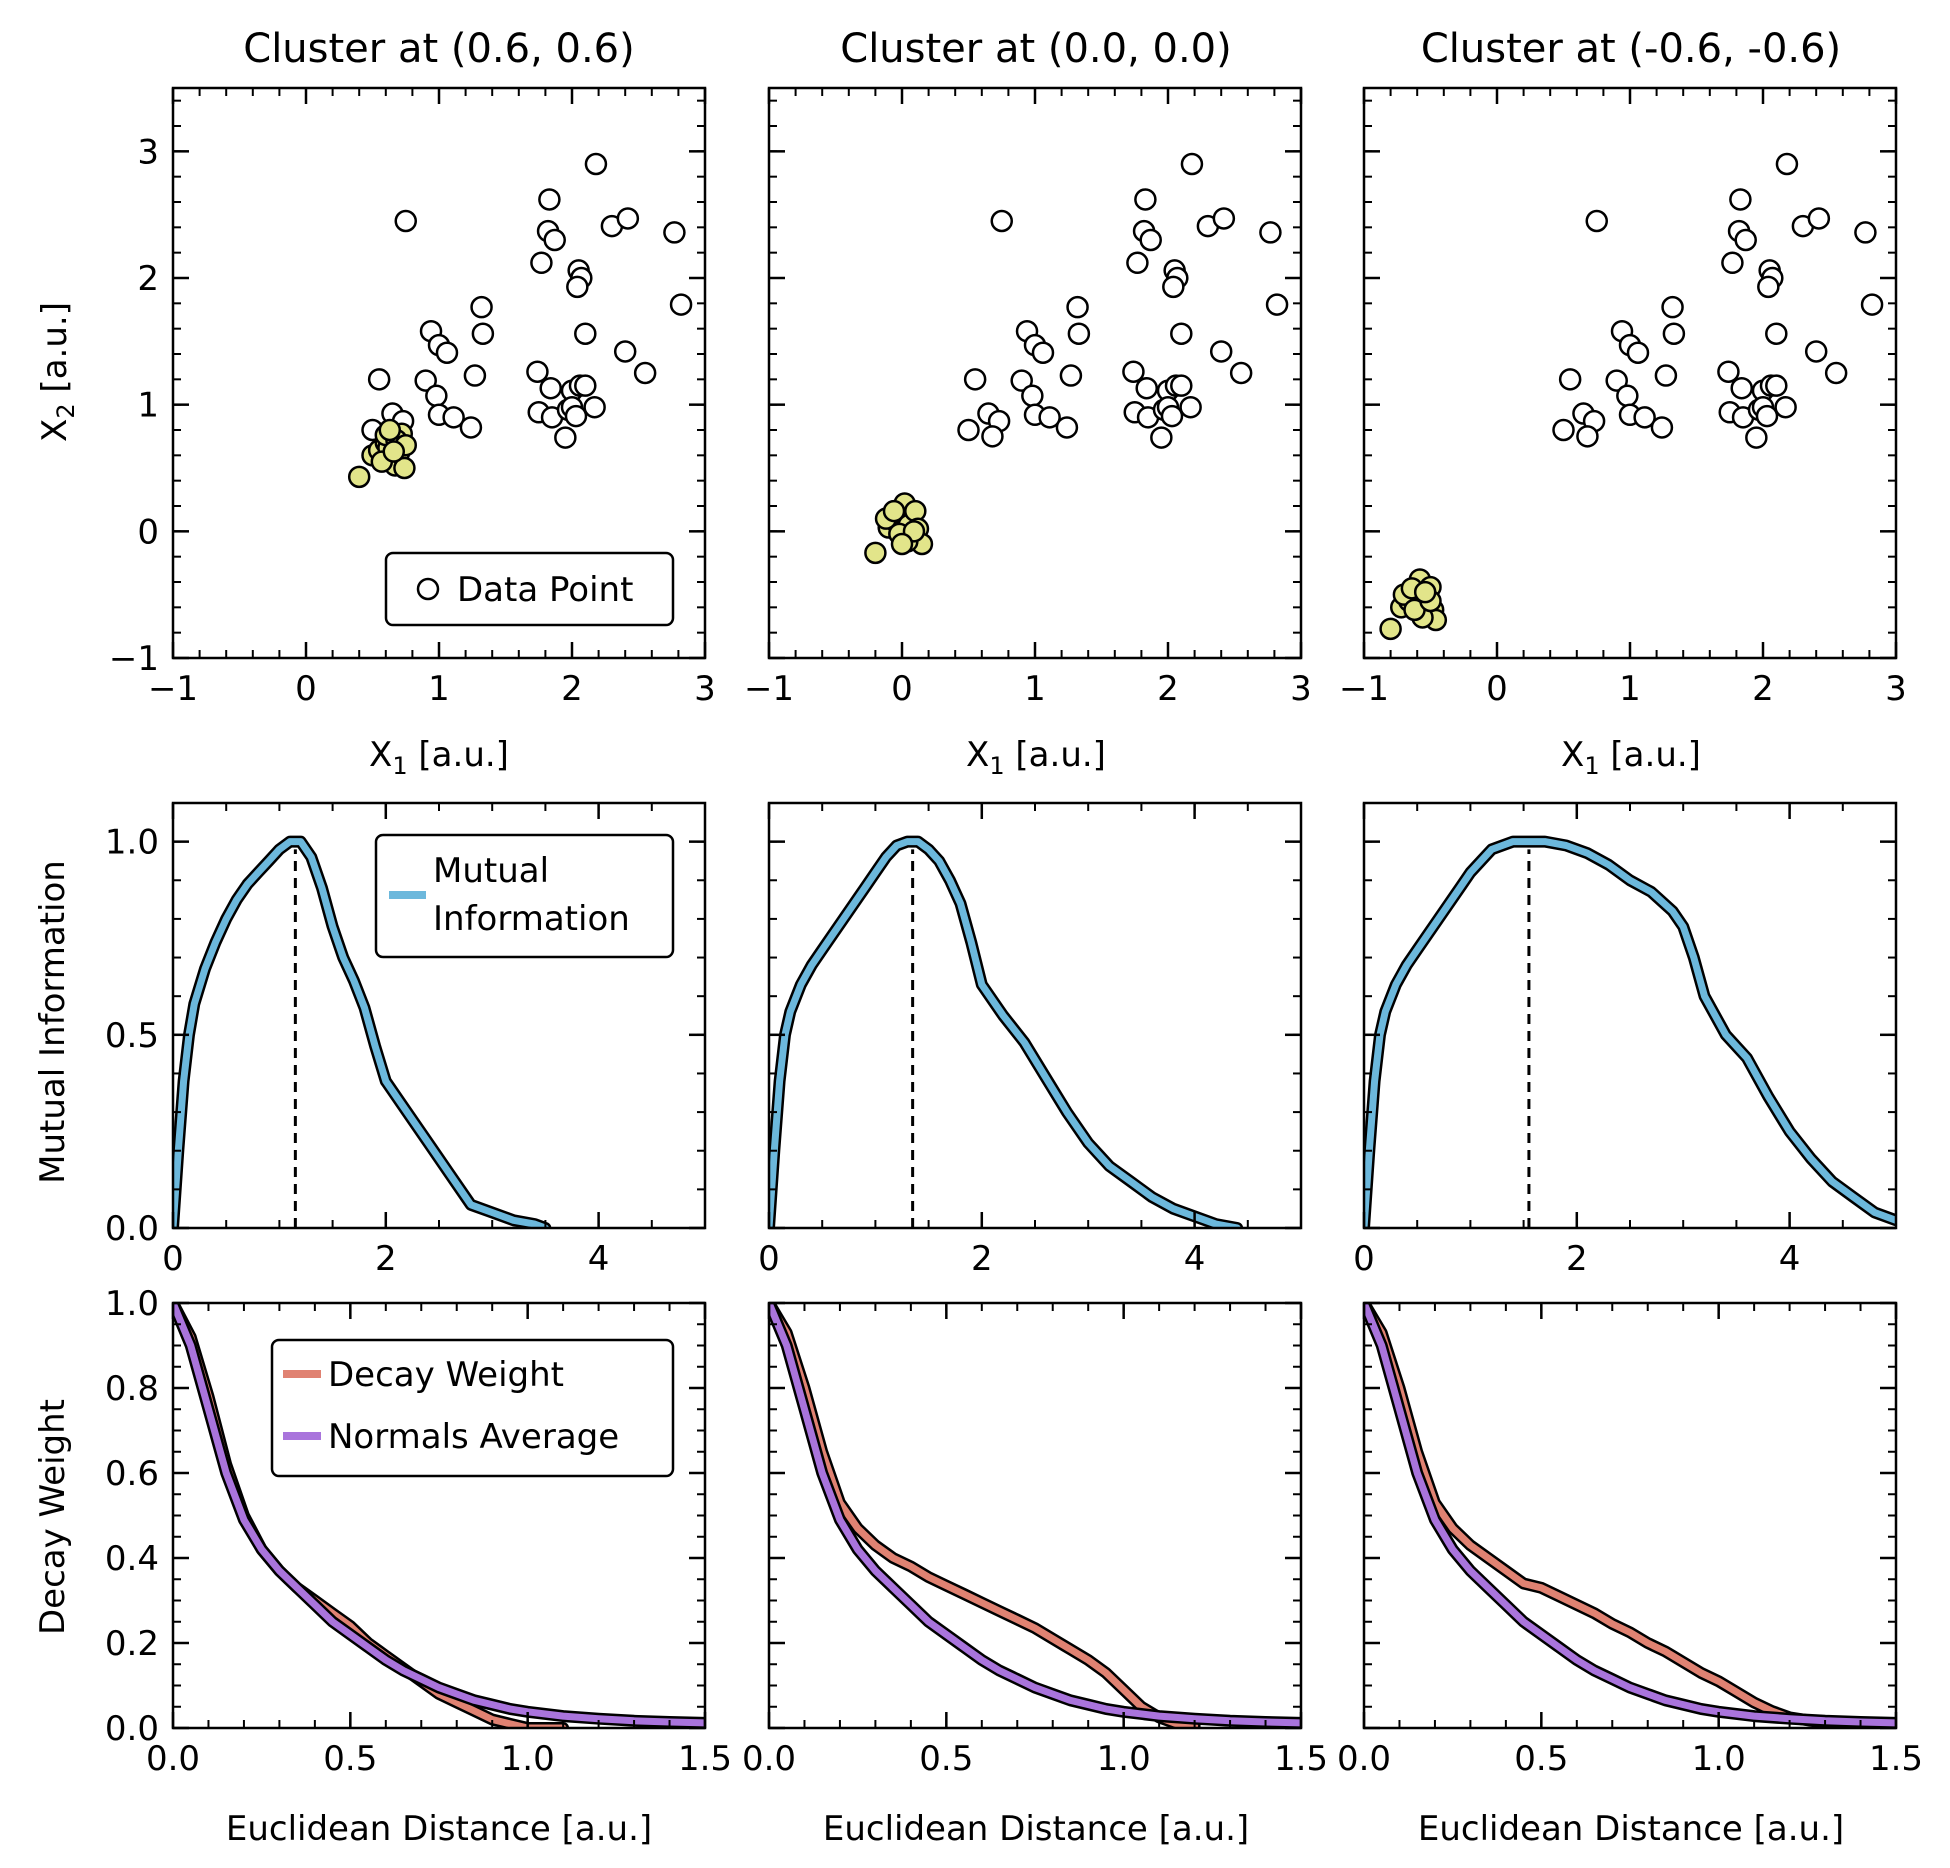 This screenshot has height=1868, width=1950. Describe the element at coordinates (428, 589) in the screenshot. I see `legend-marker-data-point` at that location.